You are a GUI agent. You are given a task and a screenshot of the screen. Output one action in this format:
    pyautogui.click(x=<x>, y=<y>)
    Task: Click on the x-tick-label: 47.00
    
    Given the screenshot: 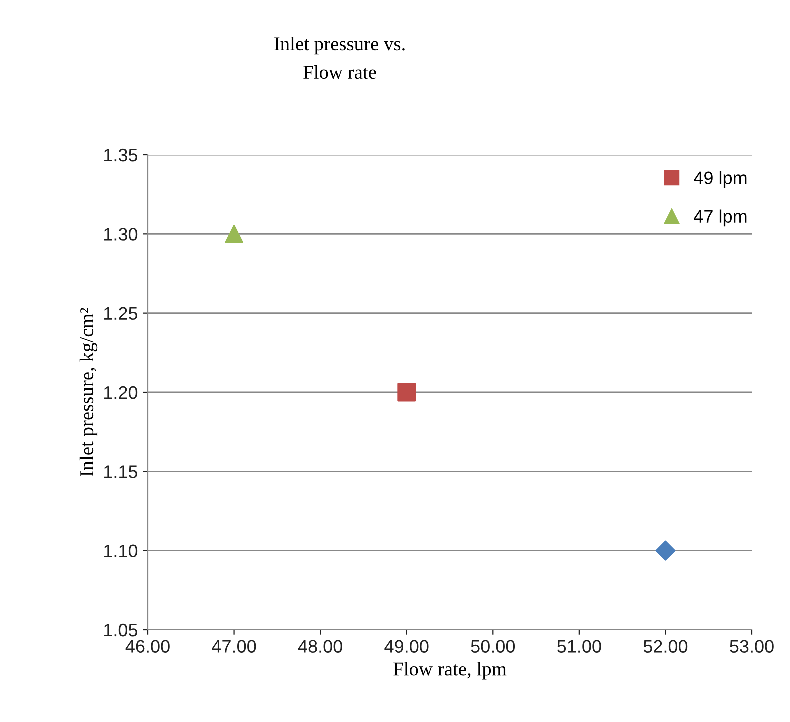 What is the action you would take?
    pyautogui.click(x=234, y=646)
    